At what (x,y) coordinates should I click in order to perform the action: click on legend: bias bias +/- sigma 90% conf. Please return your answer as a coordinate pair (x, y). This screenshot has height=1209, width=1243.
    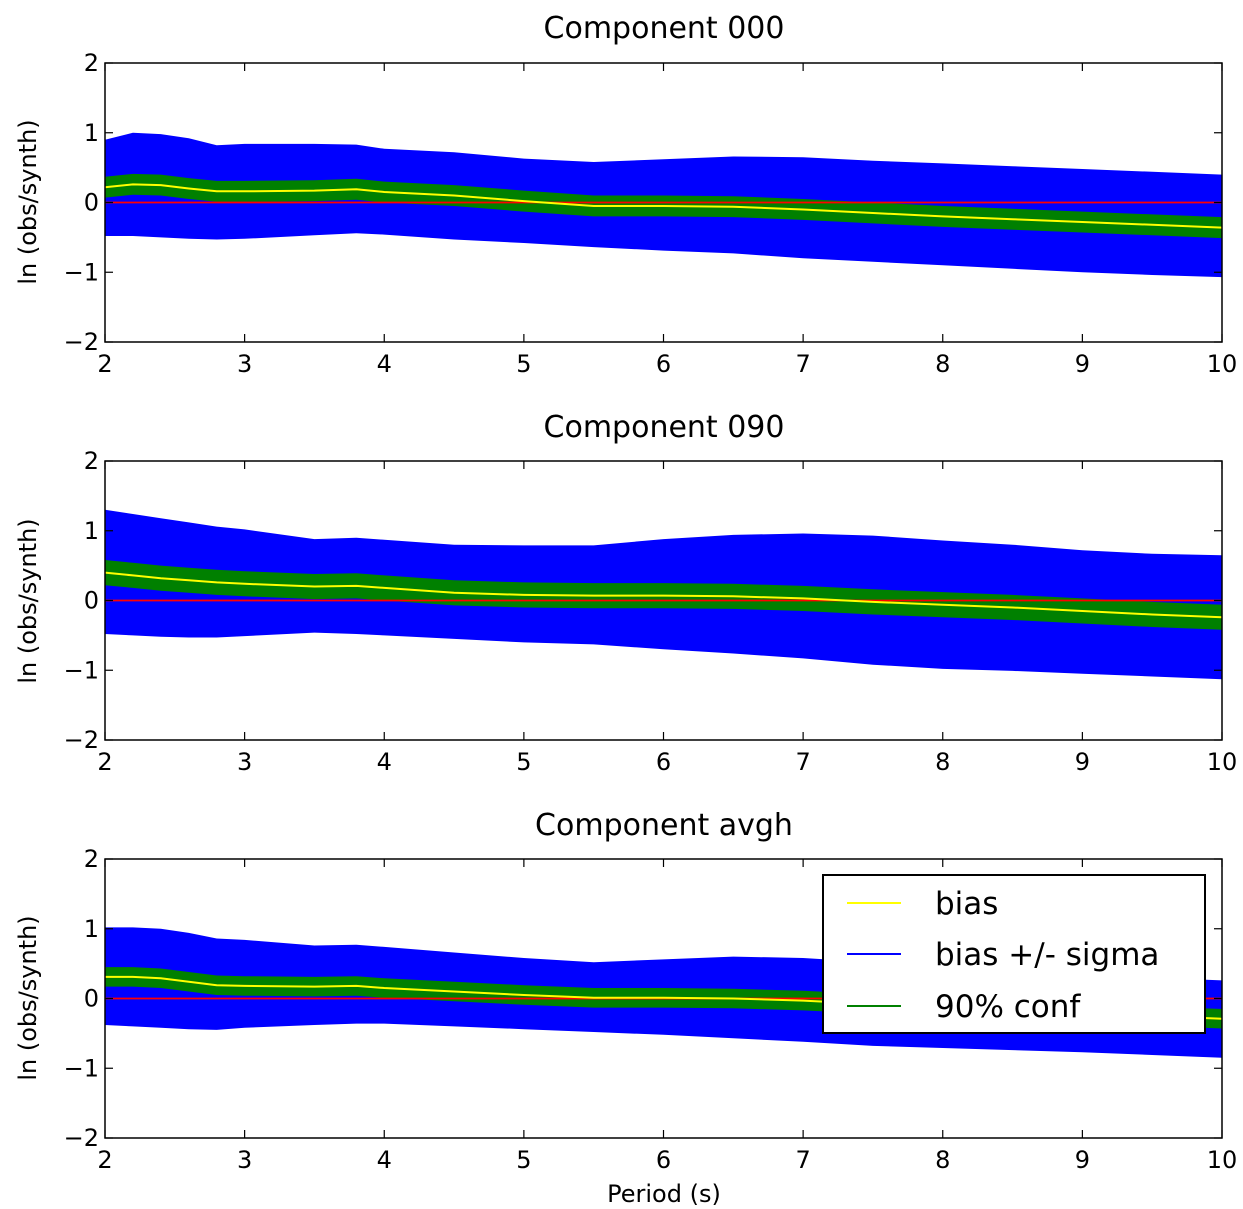
    Looking at the image, I should click on (1014, 954).